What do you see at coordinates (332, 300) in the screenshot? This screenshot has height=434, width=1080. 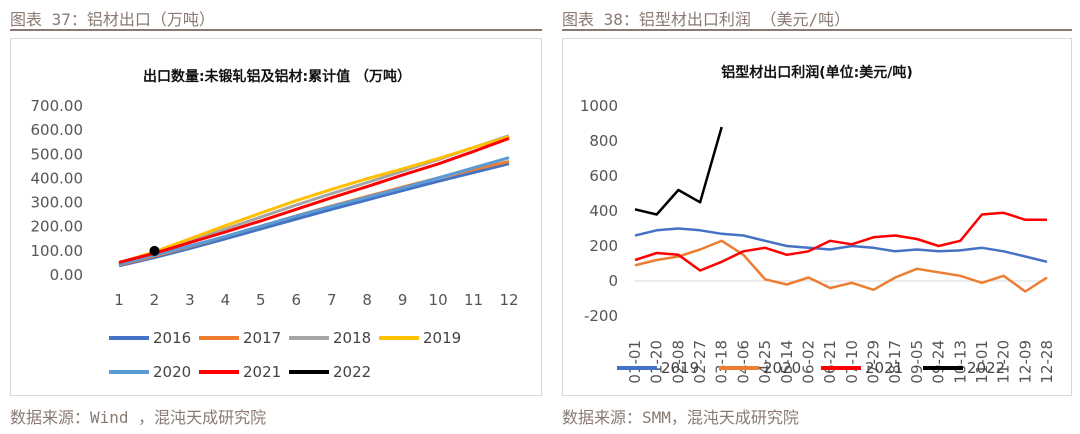 I see `x-tick-label: 7` at bounding box center [332, 300].